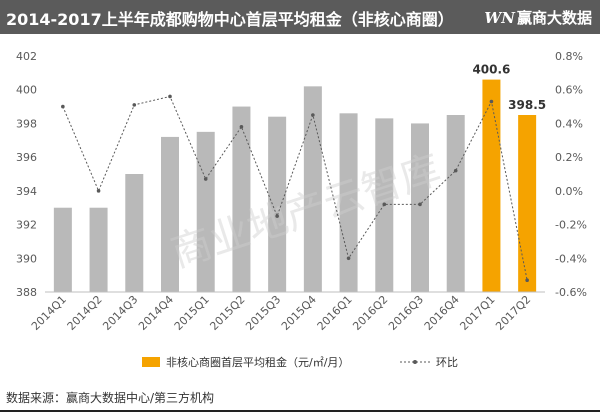  I want to click on x-tick-label: 2015Q2, so click(227, 313).